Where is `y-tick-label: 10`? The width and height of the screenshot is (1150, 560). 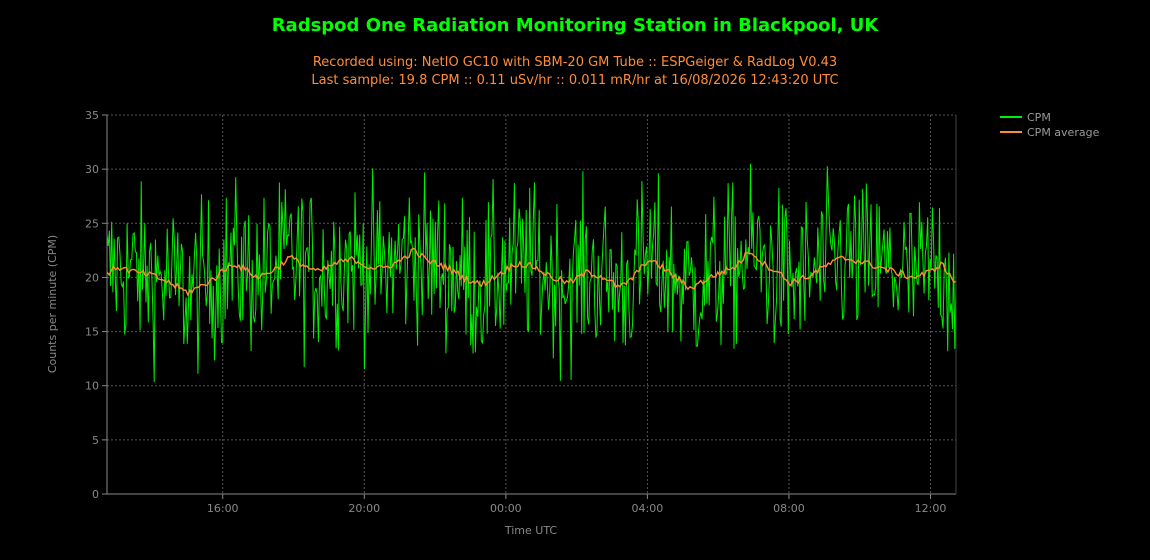
y-tick-label: 10 is located at coordinates (92, 386).